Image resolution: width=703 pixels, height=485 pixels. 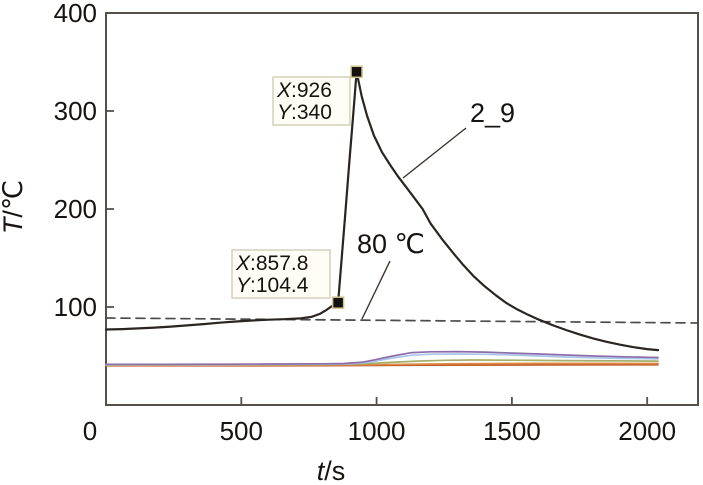 I want to click on datatip-shoulder: X:857.8 Y:104.4, so click(x=288, y=279).